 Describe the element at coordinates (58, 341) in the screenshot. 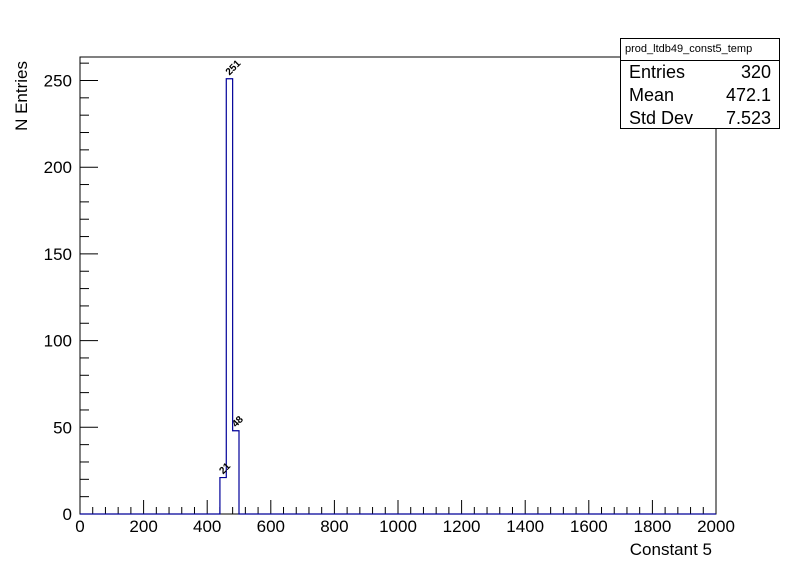

I see `y-tick-label: 100` at that location.